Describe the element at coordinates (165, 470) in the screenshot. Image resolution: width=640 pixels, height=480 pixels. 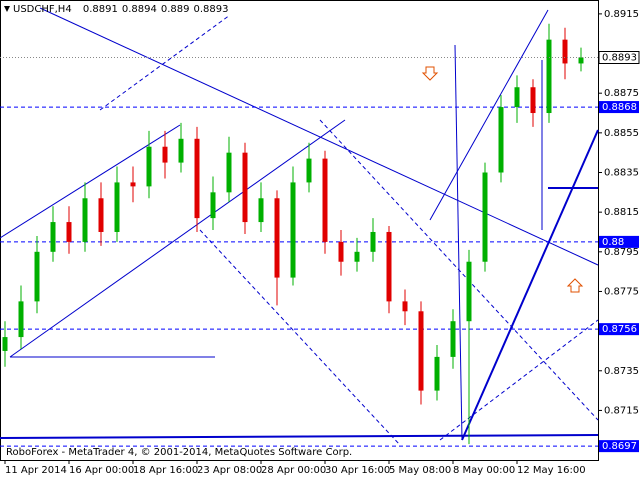
I see `x-tick-label: 18 Apr 16:00` at that location.